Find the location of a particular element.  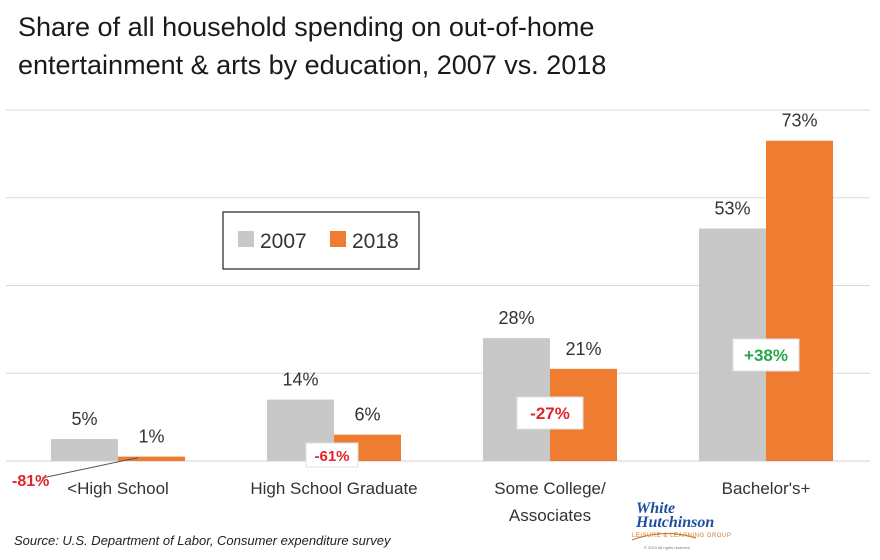

logo-line-3: LEISURE & LEARNING GROUP is located at coordinates (682, 536).